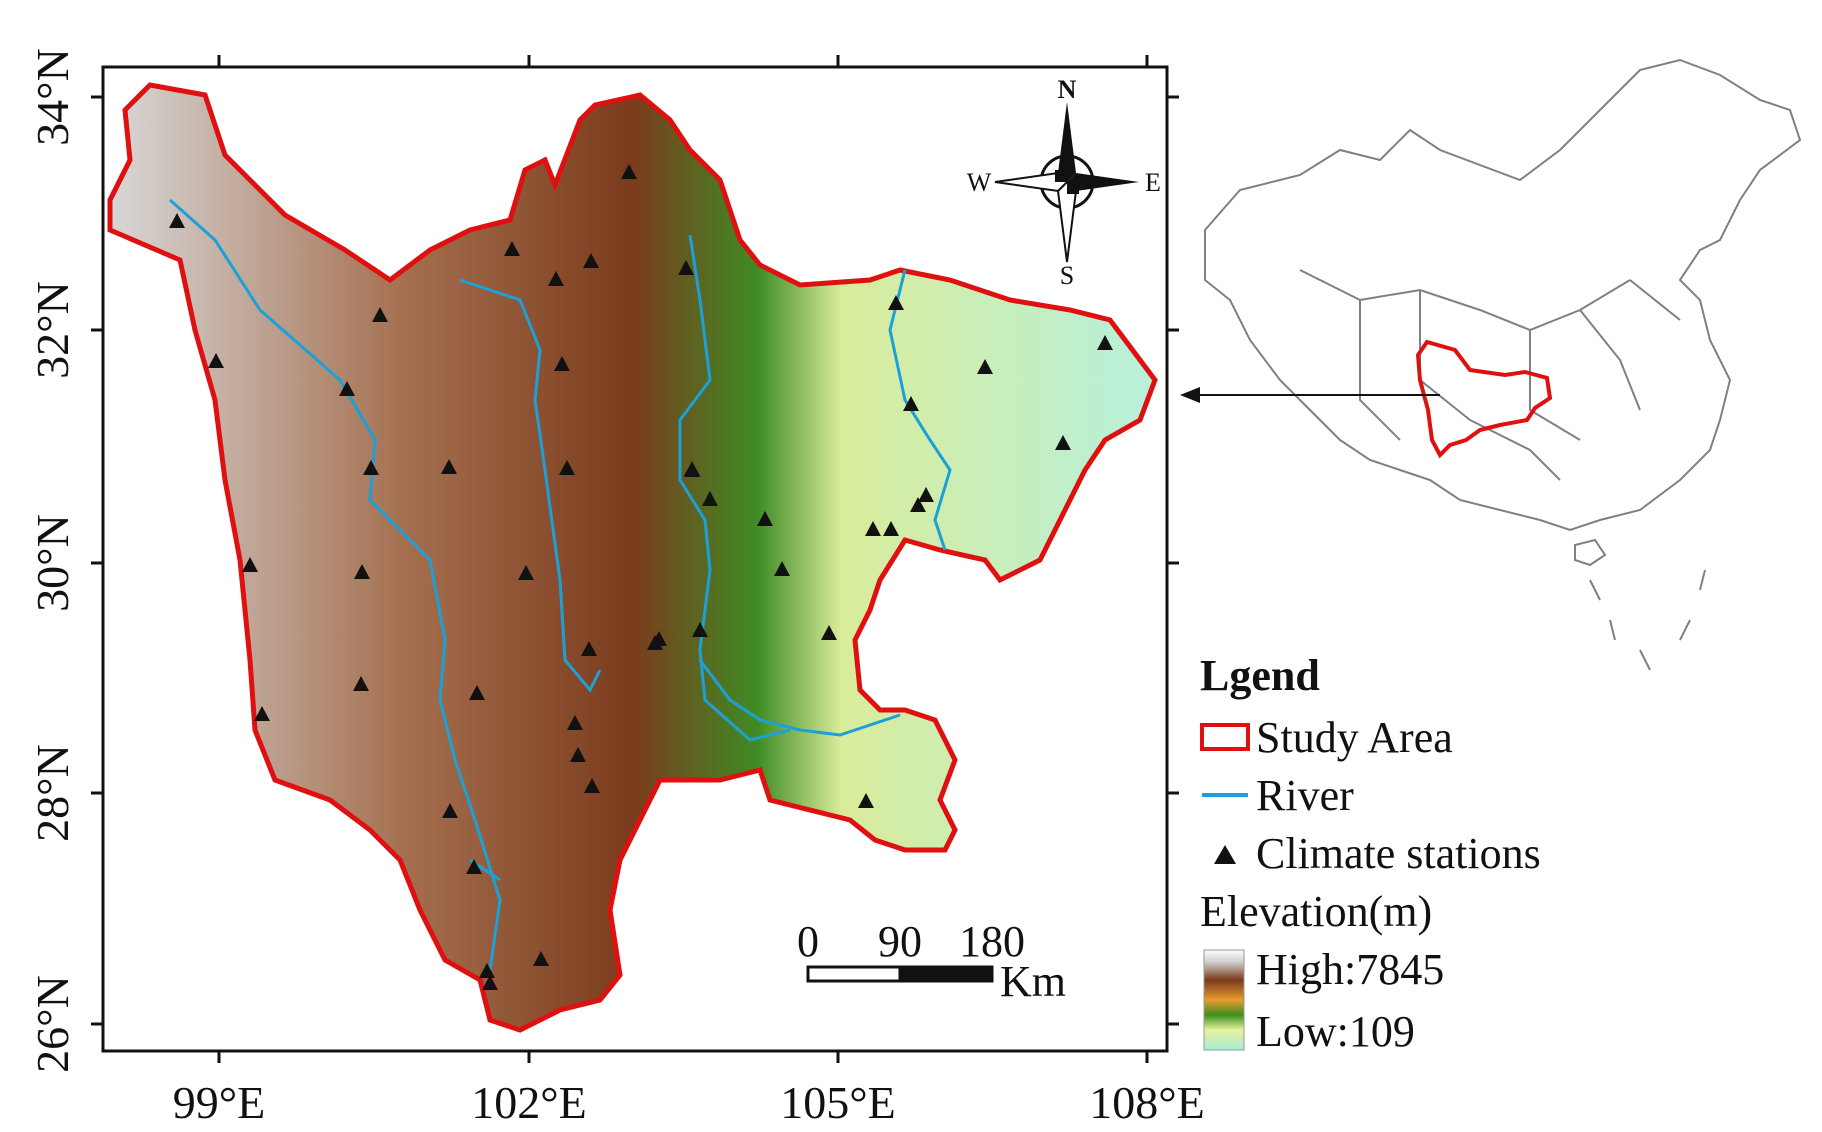 This screenshot has width=1822, height=1132. I want to click on river-minjiang, so click(734, 488).